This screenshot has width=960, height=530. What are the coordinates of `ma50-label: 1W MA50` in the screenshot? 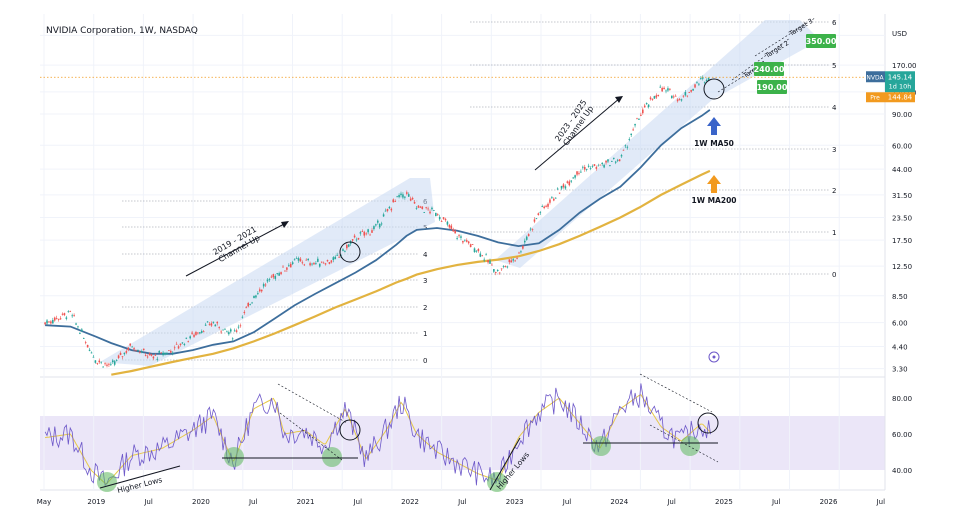 It's located at (714, 143).